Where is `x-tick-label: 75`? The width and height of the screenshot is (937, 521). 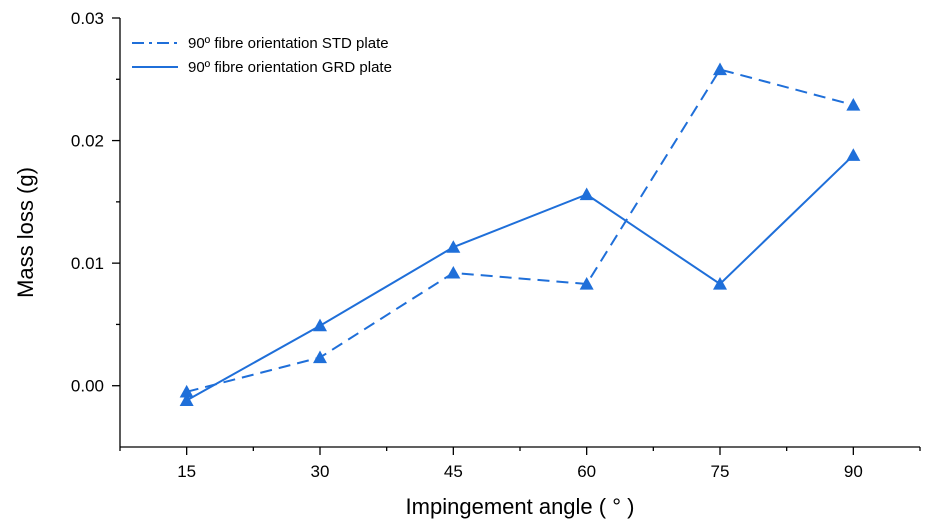
x-tick-label: 75 is located at coordinates (720, 471).